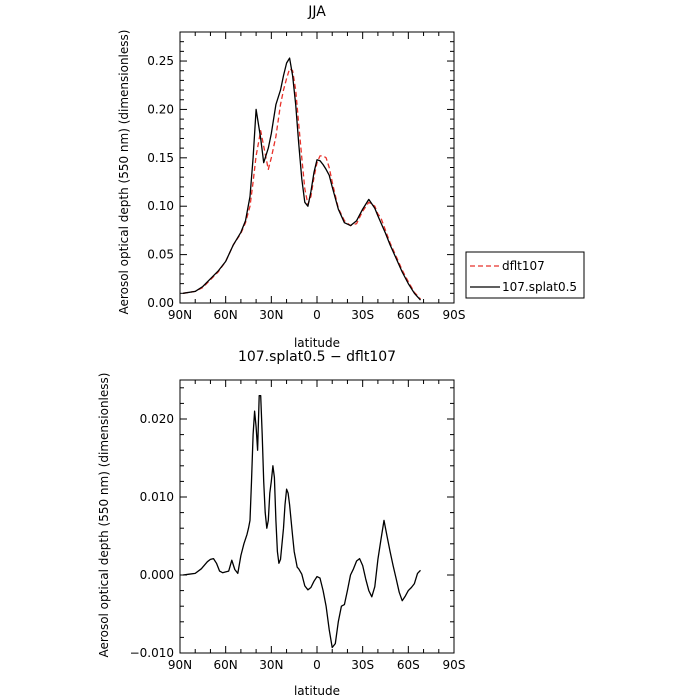  What do you see at coordinates (157, 575) in the screenshot?
I see `y-tick-label: 0.000` at bounding box center [157, 575].